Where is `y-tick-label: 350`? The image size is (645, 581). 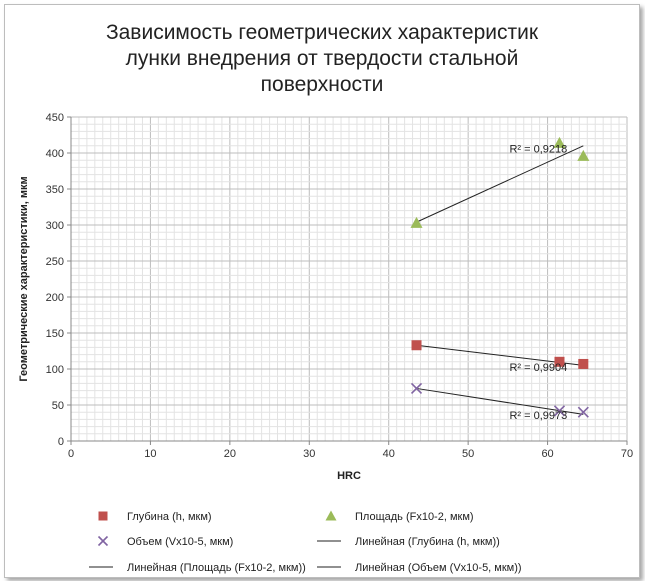
y-tick-label: 350 is located at coordinates (55, 190).